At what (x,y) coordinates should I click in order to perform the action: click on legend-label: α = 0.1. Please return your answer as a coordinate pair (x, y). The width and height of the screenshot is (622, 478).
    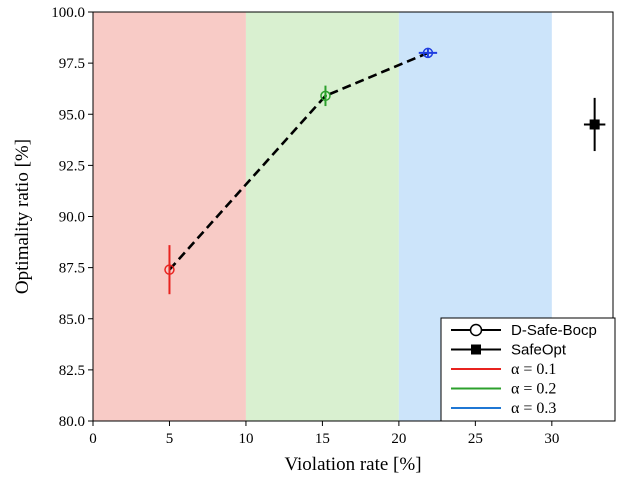
    Looking at the image, I should click on (533, 369).